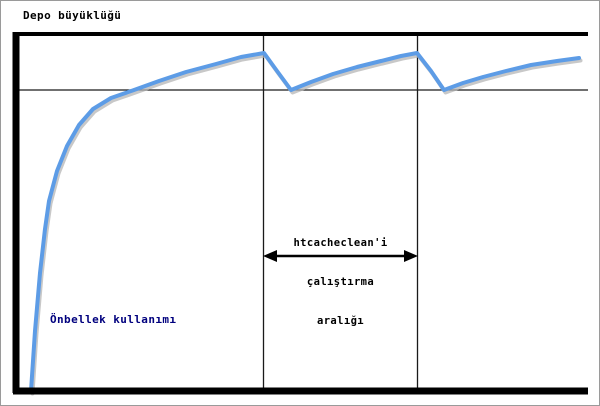 The image size is (600, 406). What do you see at coordinates (113, 319) in the screenshot?
I see `cache-usage-label: Önbellek kullanımı` at bounding box center [113, 319].